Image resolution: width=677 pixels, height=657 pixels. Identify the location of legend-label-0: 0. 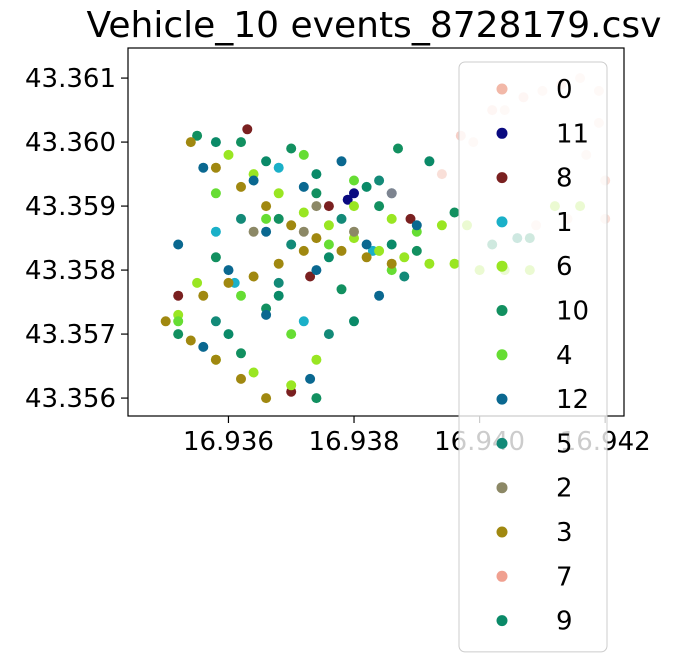
(564, 90).